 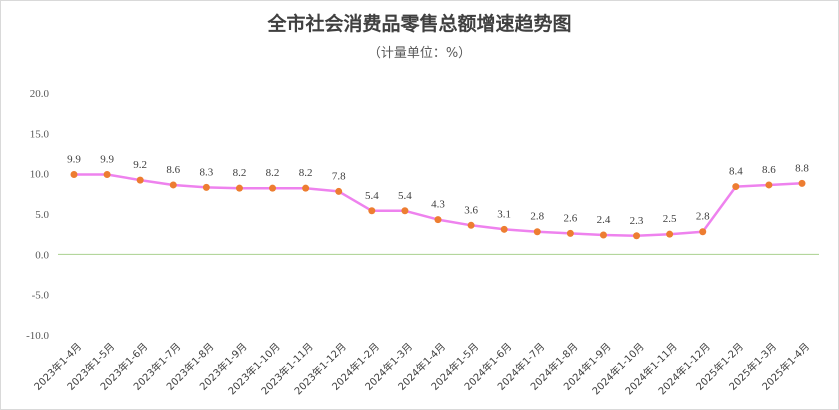 What do you see at coordinates (570, 218) in the screenshot?
I see `data-label: 2.6` at bounding box center [570, 218].